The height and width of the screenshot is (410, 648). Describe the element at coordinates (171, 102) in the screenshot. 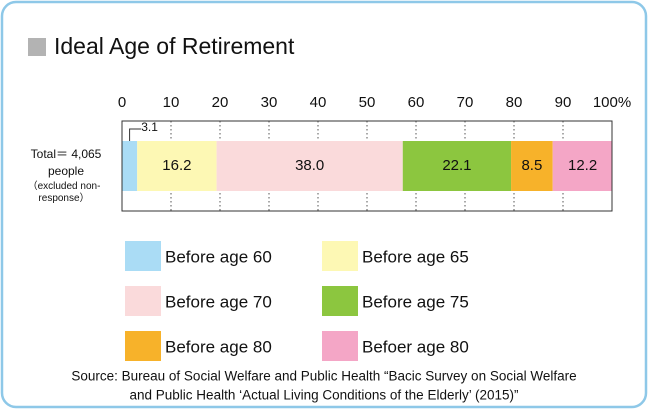

I see `x-tick-label: 10` at that location.